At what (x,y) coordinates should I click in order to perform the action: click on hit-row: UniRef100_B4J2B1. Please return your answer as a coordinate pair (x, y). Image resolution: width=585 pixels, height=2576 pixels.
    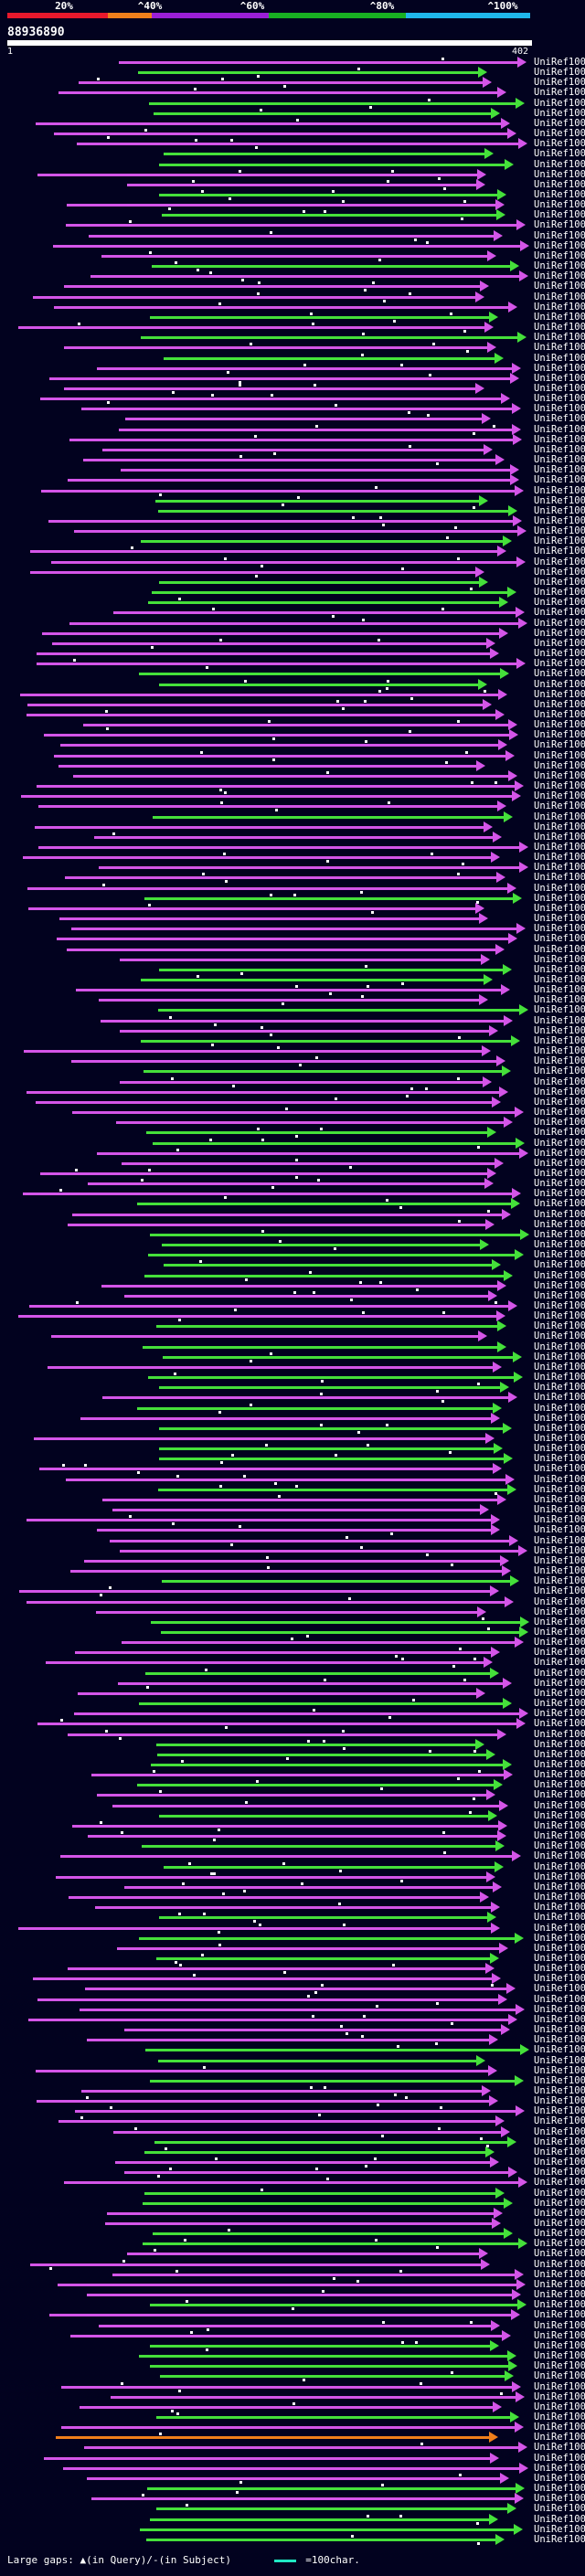
    Looking at the image, I should click on (293, 1163).